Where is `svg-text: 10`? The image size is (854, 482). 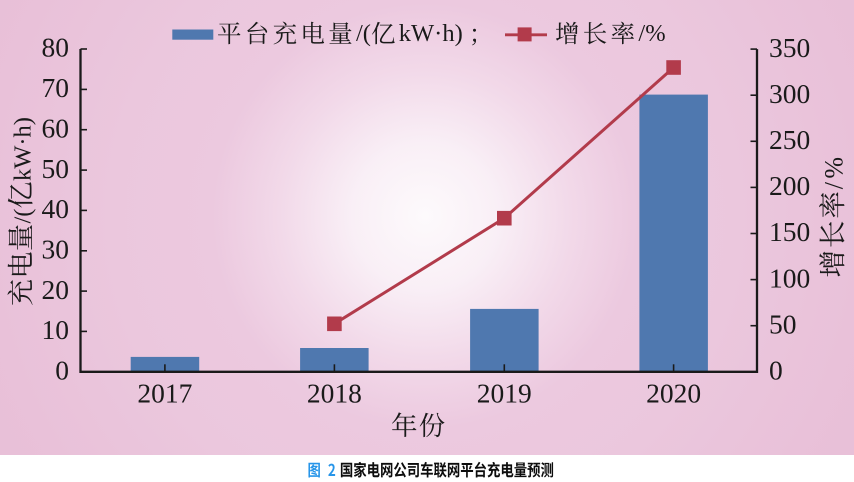 svg-text: 10 is located at coordinates (56, 329).